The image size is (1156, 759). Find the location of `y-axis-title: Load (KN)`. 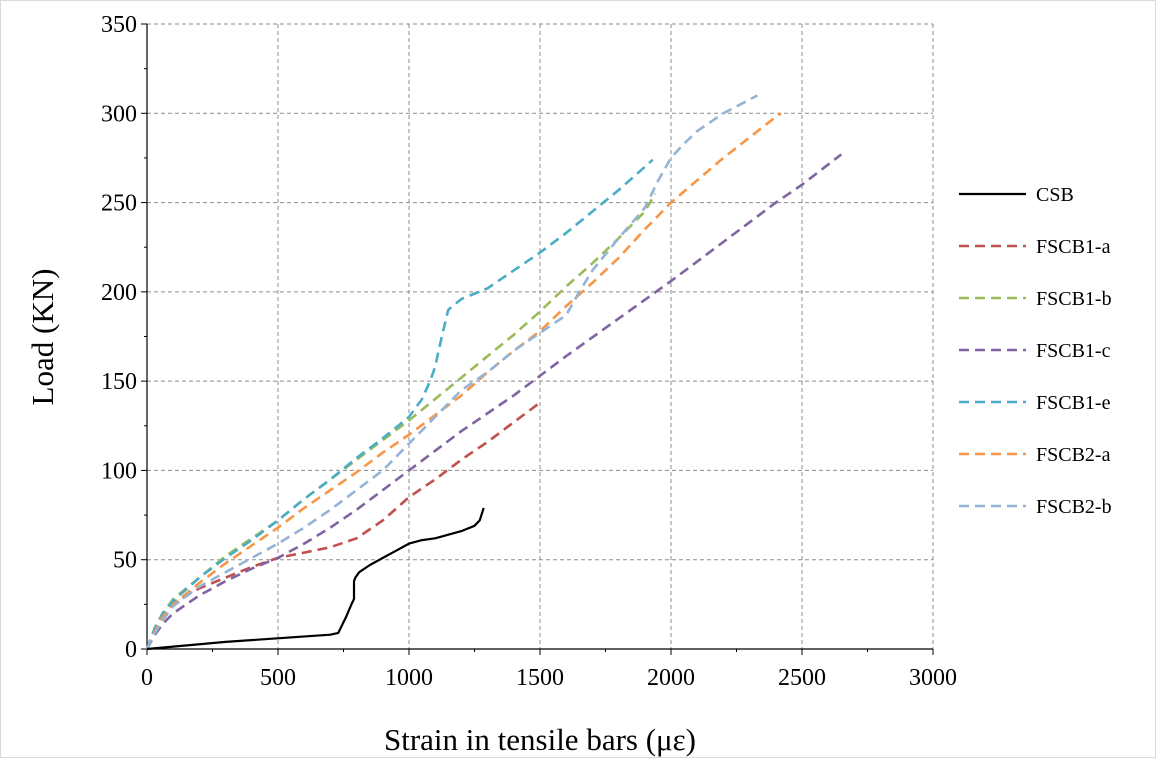

y-axis-title: Load (KN) is located at coordinates (42, 337).